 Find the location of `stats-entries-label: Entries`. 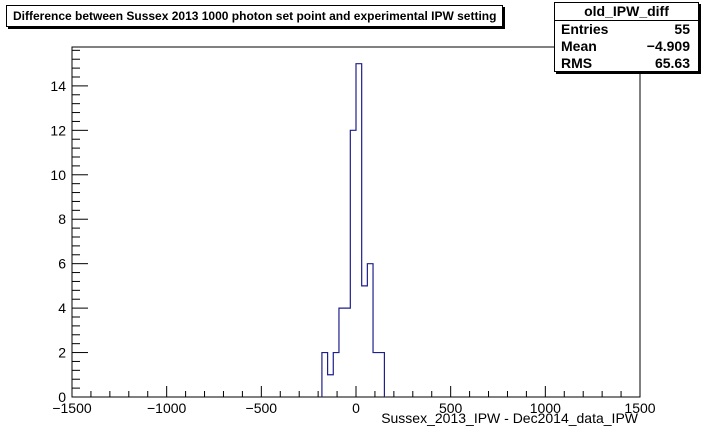

stats-entries-label: Entries is located at coordinates (585, 29).